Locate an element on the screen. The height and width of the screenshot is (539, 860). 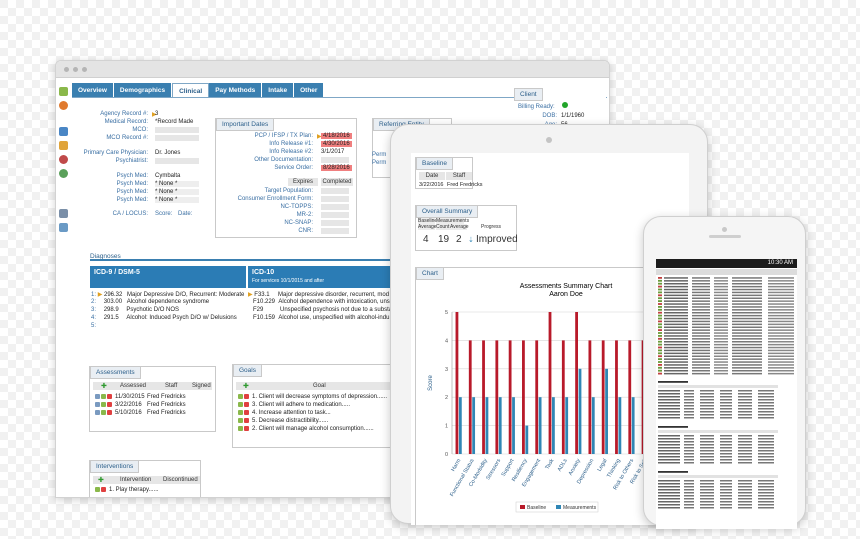
group-icon is located at coordinates (63, 173).